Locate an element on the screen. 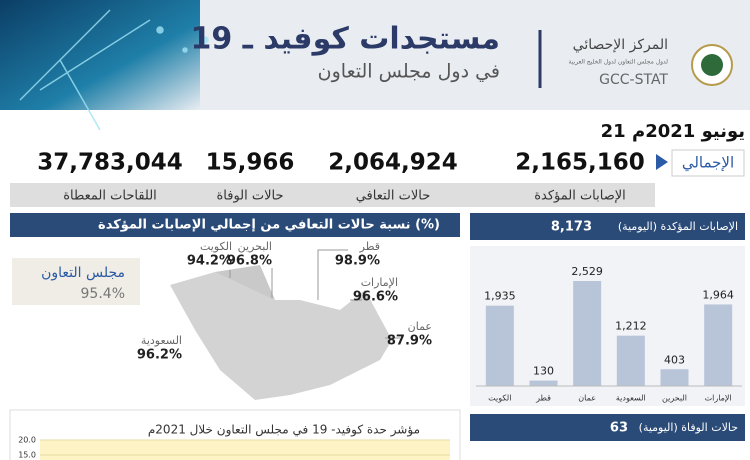 The width and height of the screenshot is (750, 460). country-name: عمان is located at coordinates (420, 326).